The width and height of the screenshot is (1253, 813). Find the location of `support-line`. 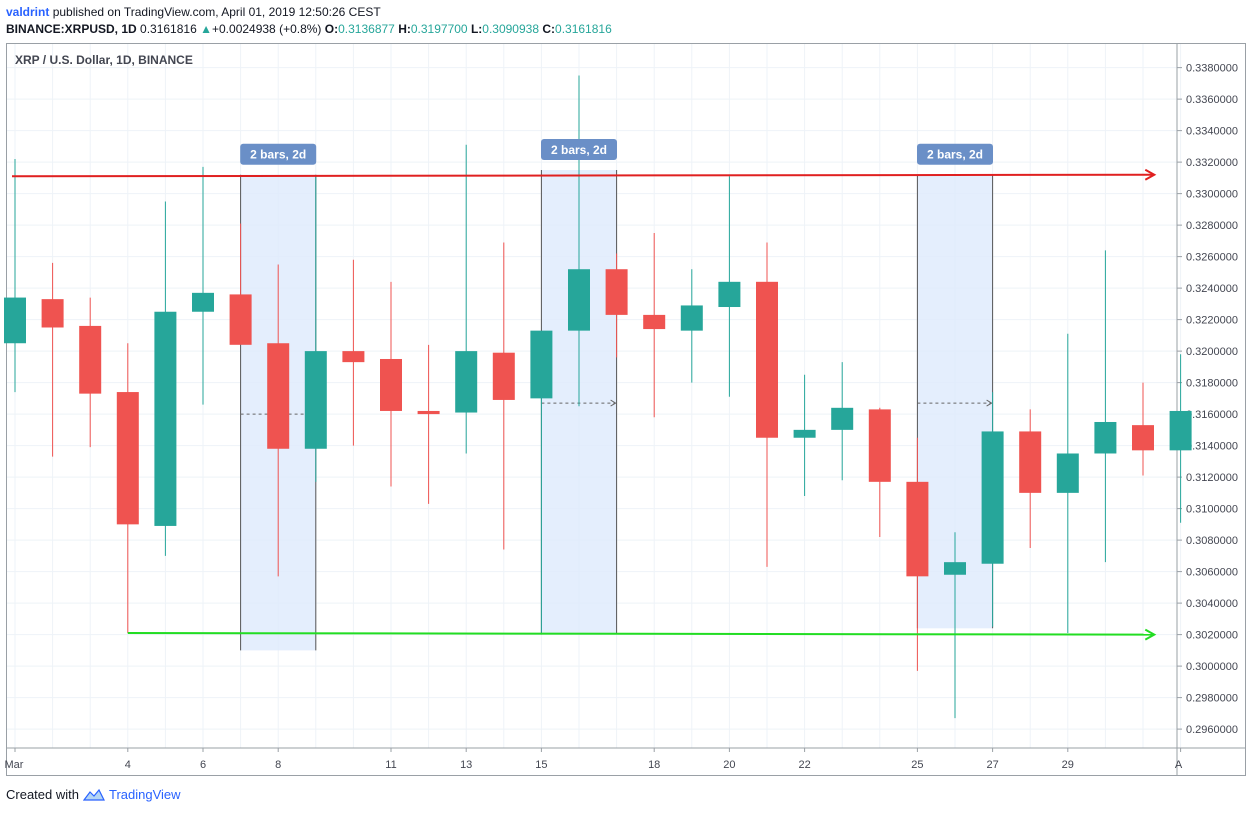

support-line is located at coordinates (641, 634).